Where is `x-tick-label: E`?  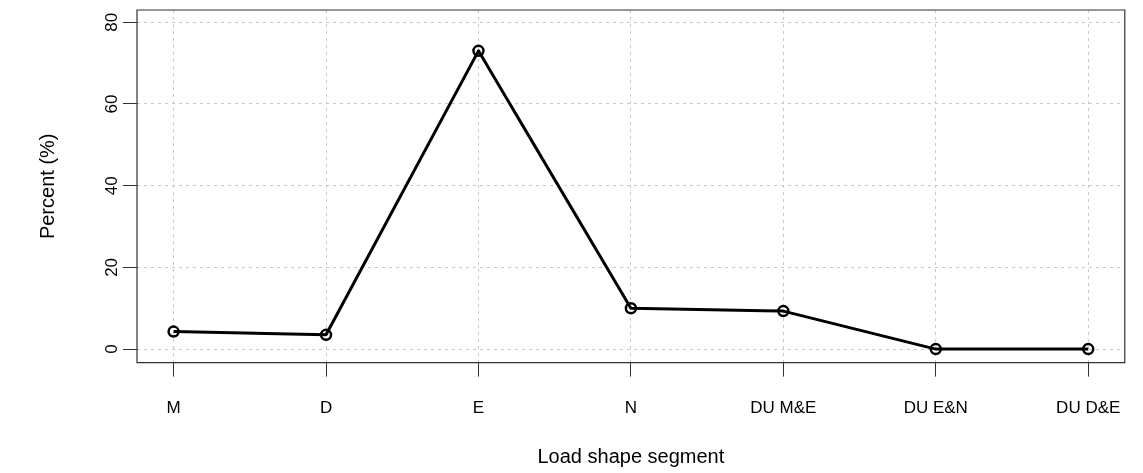 x-tick-label: E is located at coordinates (478, 408).